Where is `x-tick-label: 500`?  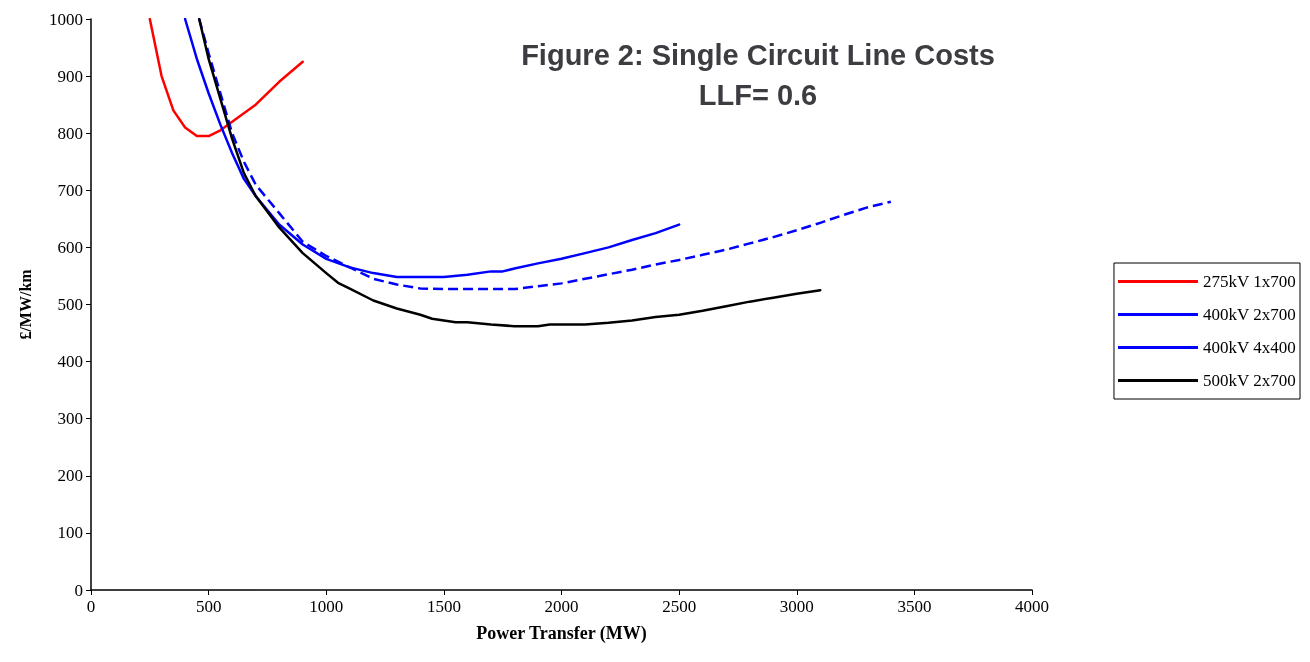 x-tick-label: 500 is located at coordinates (208, 606).